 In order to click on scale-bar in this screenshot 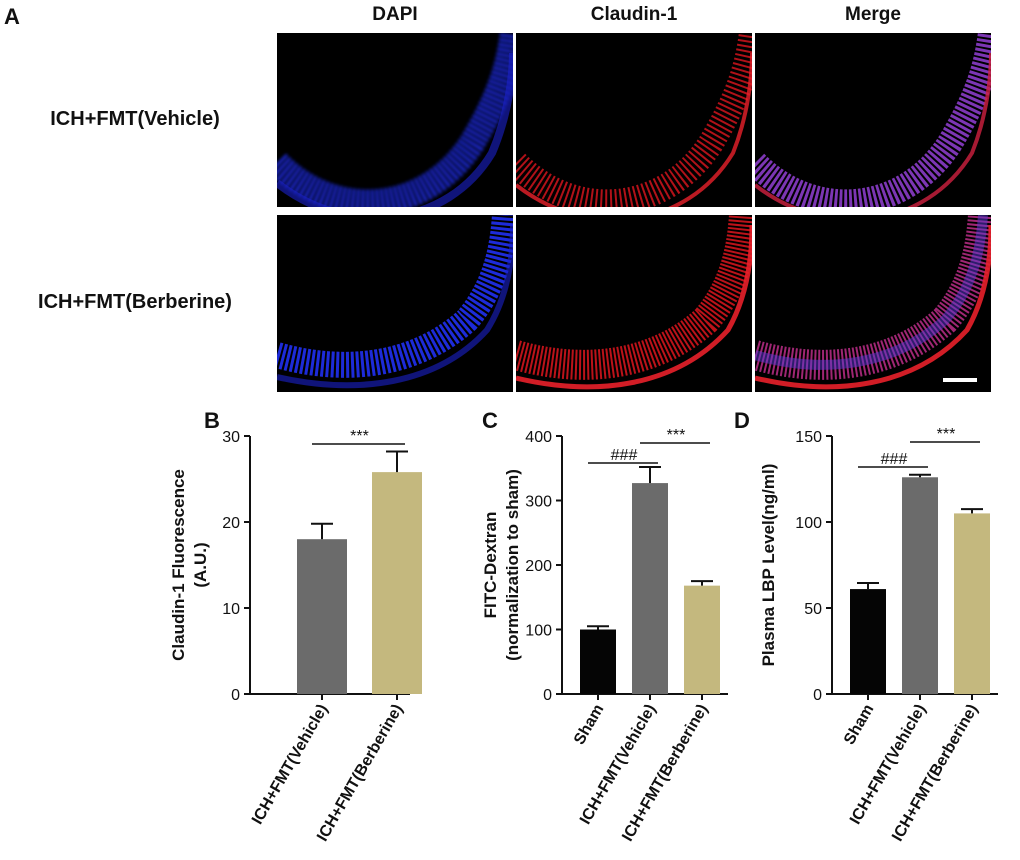, I will do `click(960, 380)`.